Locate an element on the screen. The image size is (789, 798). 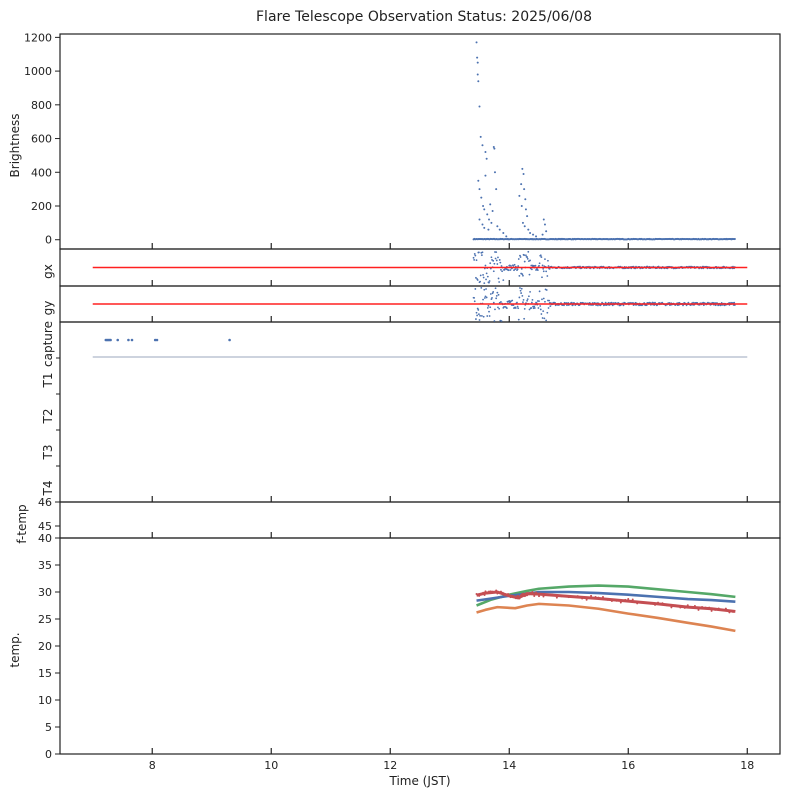
x-tick-label: 14 is located at coordinates (509, 765).